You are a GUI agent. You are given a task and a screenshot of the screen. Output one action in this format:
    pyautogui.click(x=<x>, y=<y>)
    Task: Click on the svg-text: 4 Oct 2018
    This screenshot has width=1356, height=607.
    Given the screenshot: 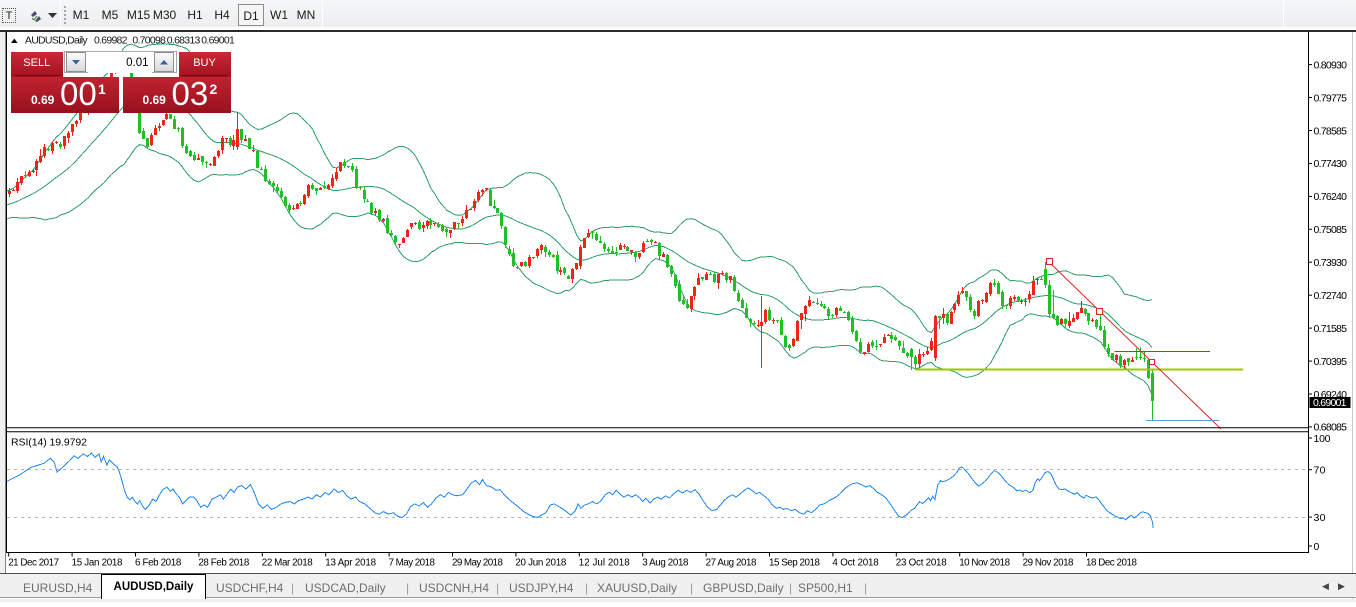 What is the action you would take?
    pyautogui.click(x=855, y=563)
    